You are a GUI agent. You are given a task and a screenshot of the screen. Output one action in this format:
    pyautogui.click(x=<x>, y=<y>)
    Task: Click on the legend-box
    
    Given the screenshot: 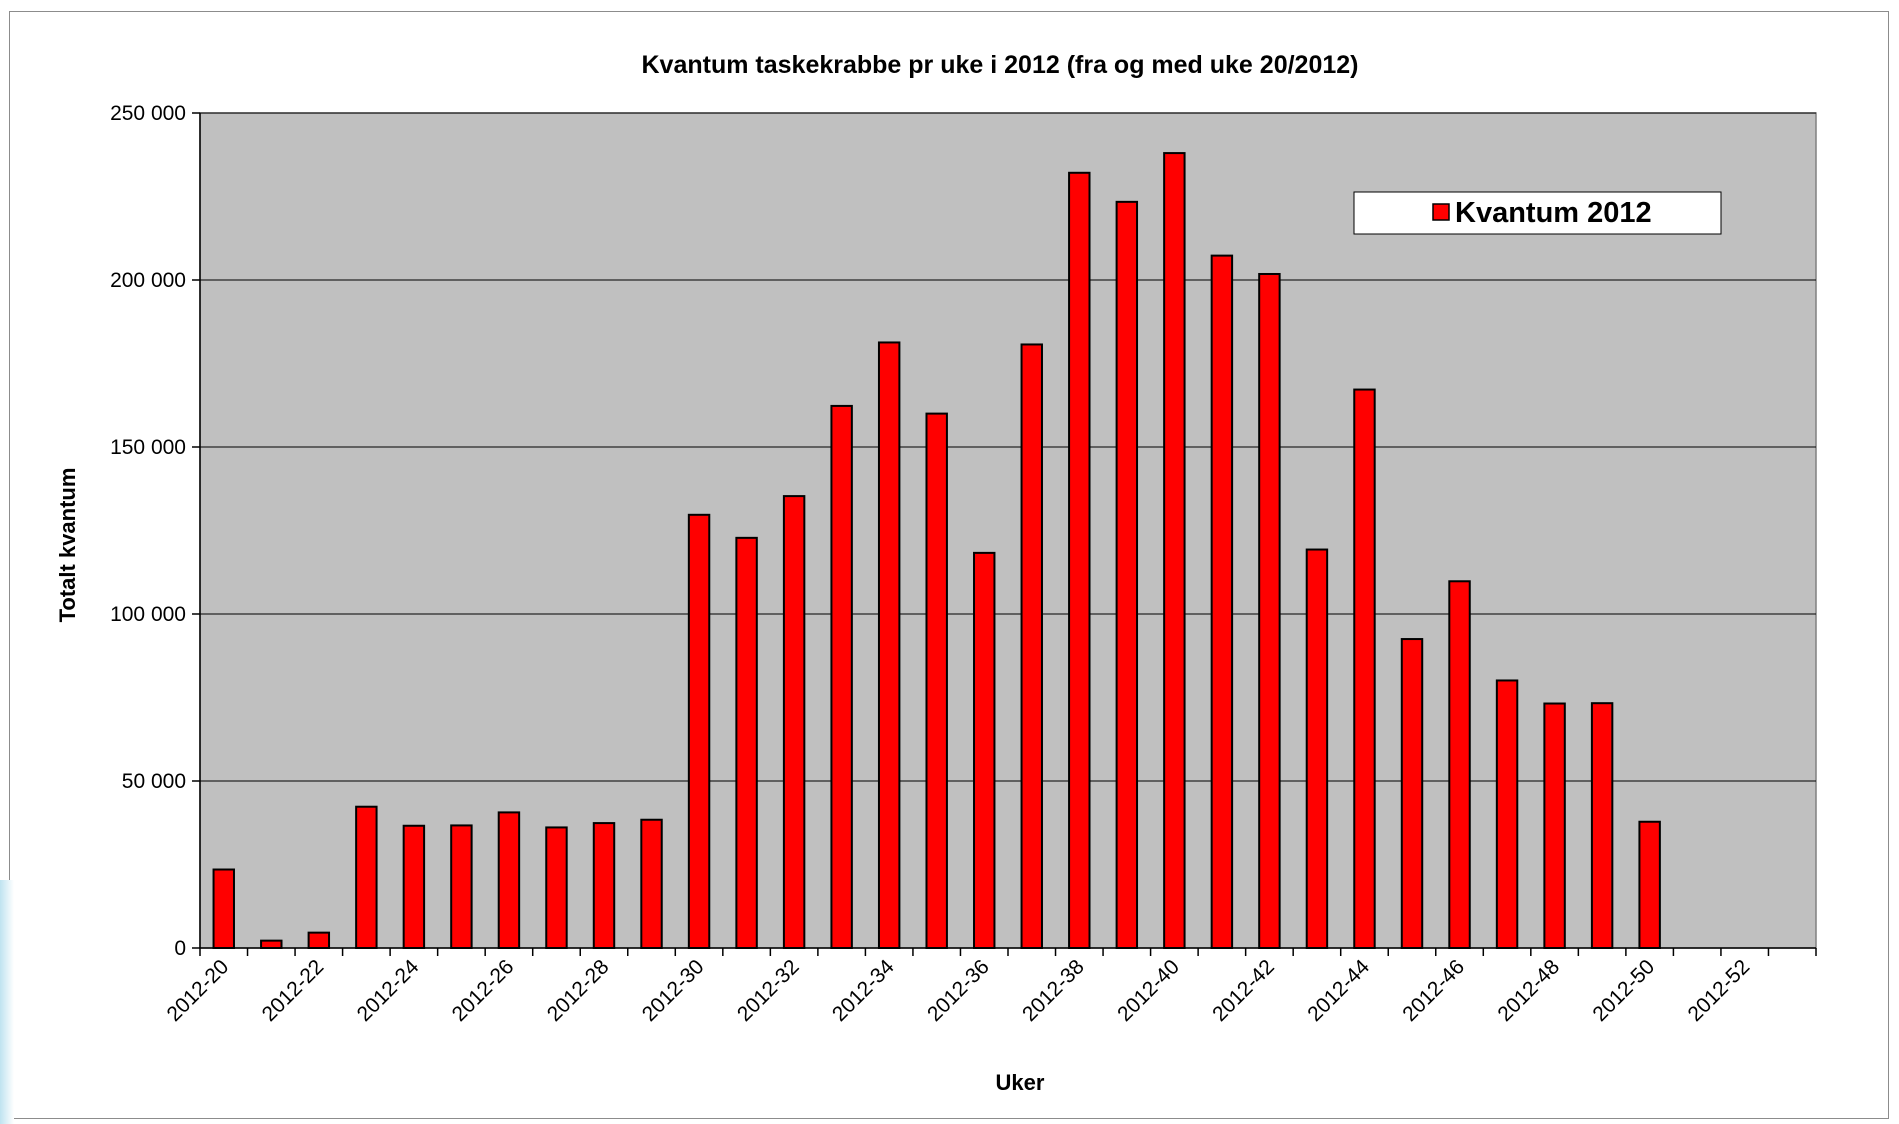 What is the action you would take?
    pyautogui.click(x=1537, y=213)
    